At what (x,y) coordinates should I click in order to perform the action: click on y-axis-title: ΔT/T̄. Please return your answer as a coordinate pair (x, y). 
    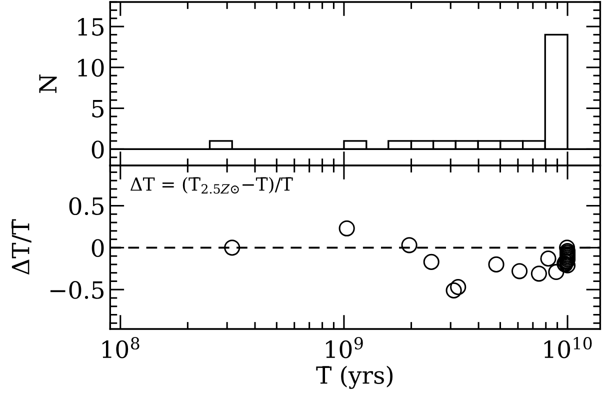
    Looking at the image, I should click on (22, 247).